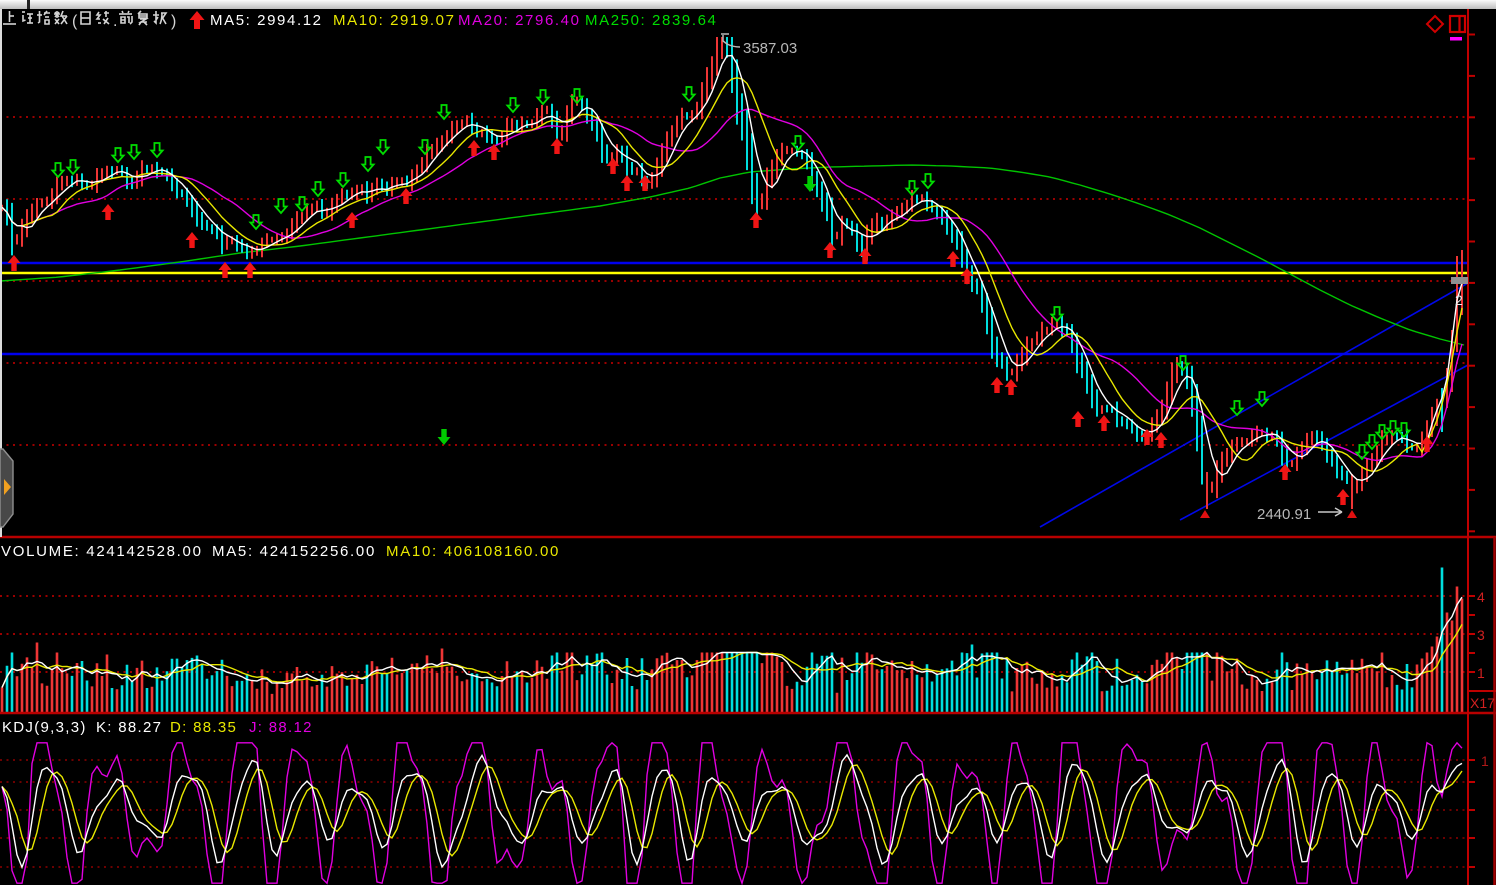 This screenshot has width=1496, height=885. I want to click on svg-text: MA250: 2839.64, so click(651, 20).